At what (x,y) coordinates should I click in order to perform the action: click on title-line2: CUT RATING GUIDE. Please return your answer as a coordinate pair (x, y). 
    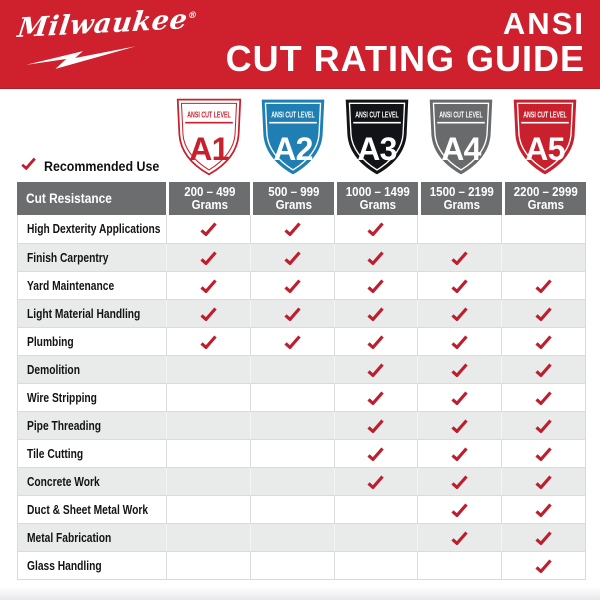
    Looking at the image, I should click on (405, 58).